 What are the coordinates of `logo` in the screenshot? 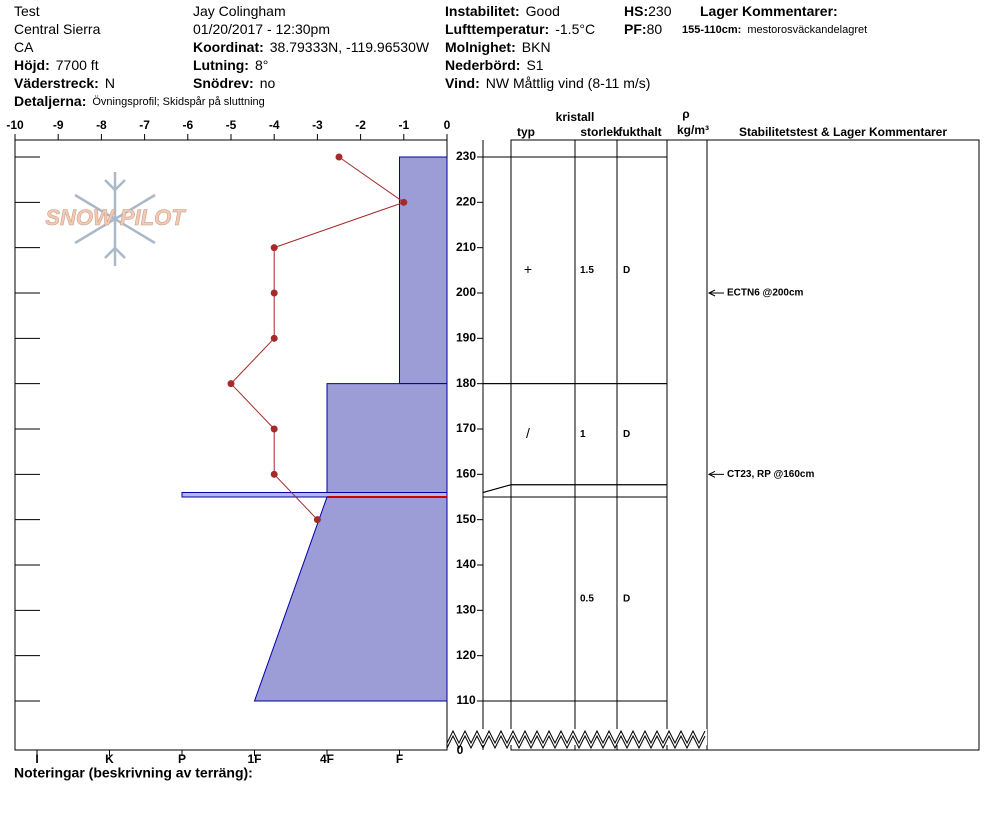 It's located at (115, 219).